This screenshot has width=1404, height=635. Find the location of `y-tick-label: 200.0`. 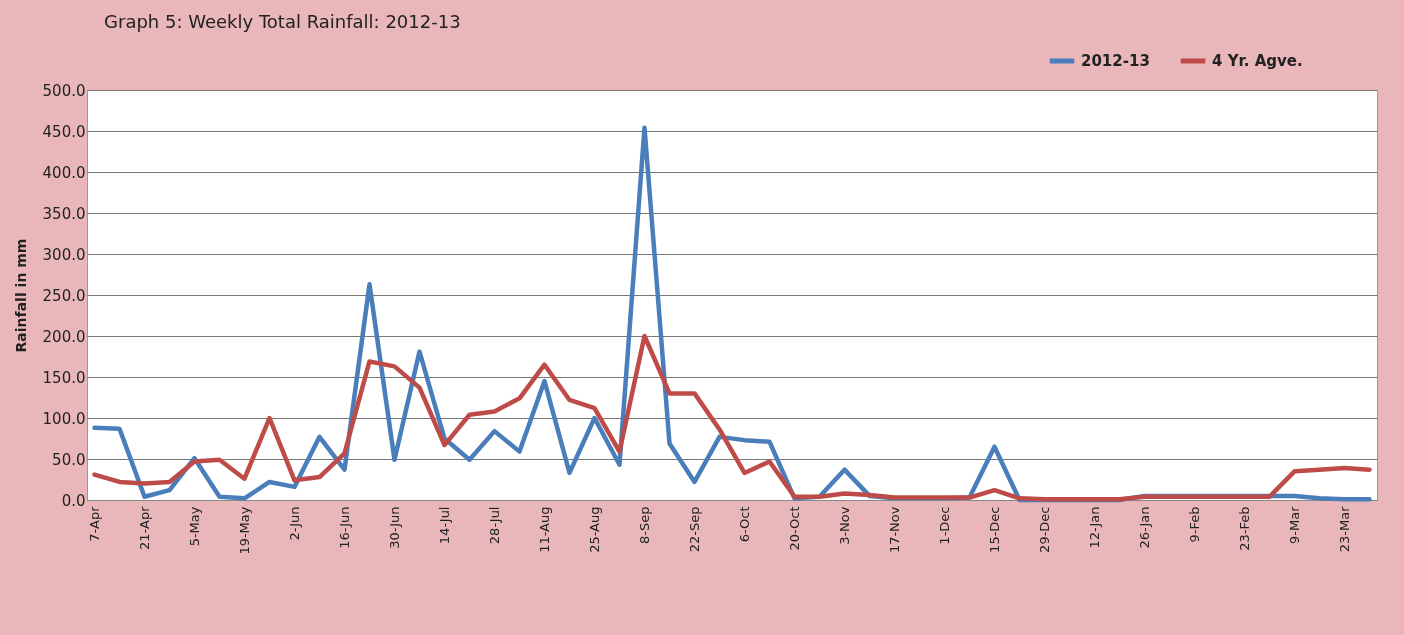

y-tick-label: 200.0 is located at coordinates (64, 336).